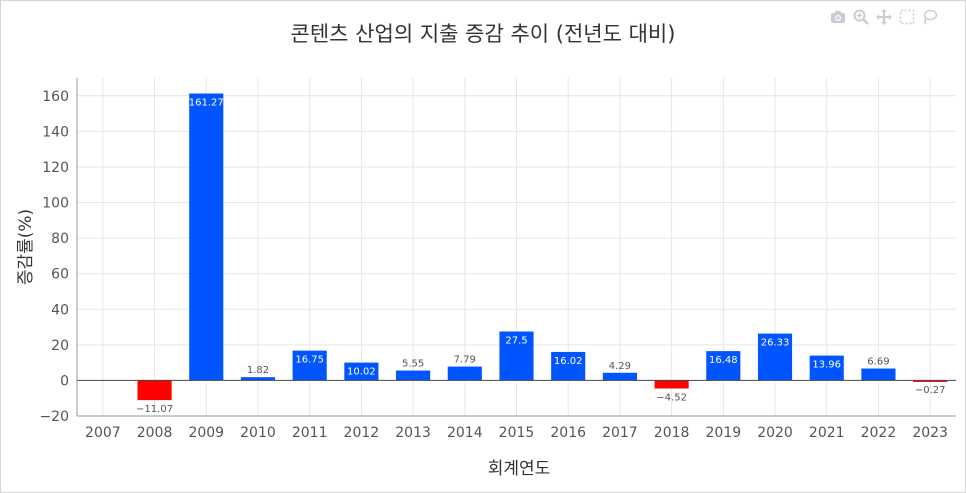 The image size is (966, 493). What do you see at coordinates (878, 362) in the screenshot?
I see `data-label: 6.69` at bounding box center [878, 362].